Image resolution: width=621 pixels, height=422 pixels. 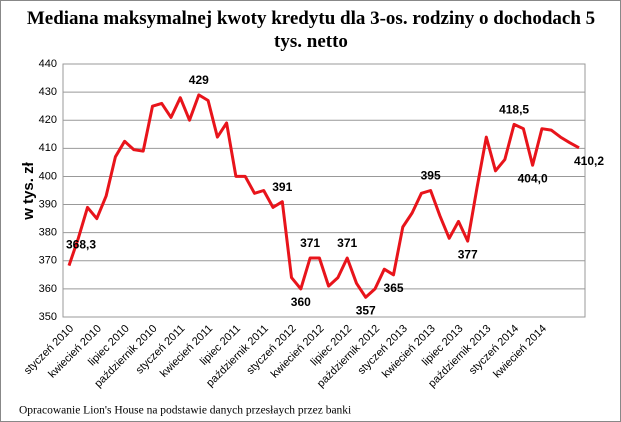 What do you see at coordinates (48, 261) in the screenshot?
I see `y-tick-label: 370` at bounding box center [48, 261].